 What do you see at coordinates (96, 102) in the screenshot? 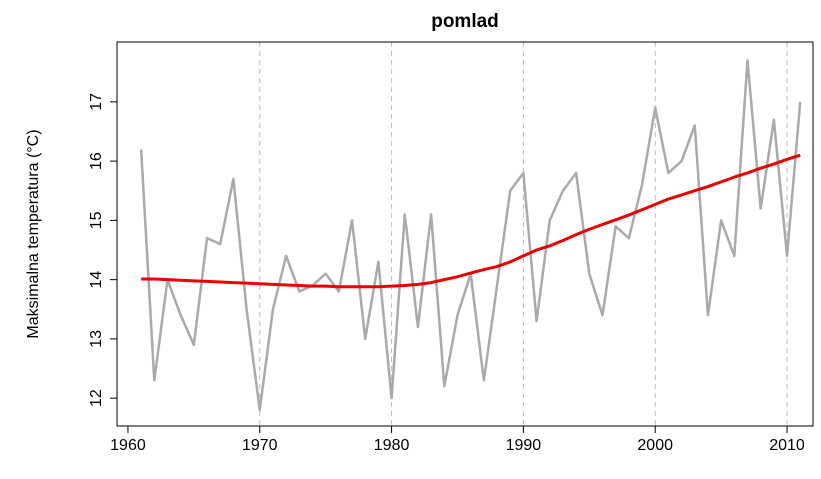
I see `y-tick-label: 17` at bounding box center [96, 102].